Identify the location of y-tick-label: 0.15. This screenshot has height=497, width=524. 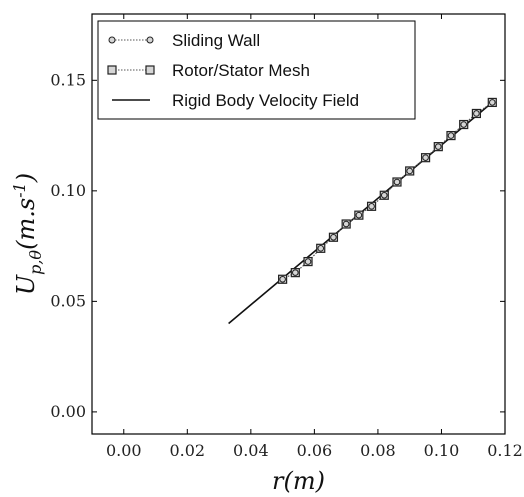
(68, 79).